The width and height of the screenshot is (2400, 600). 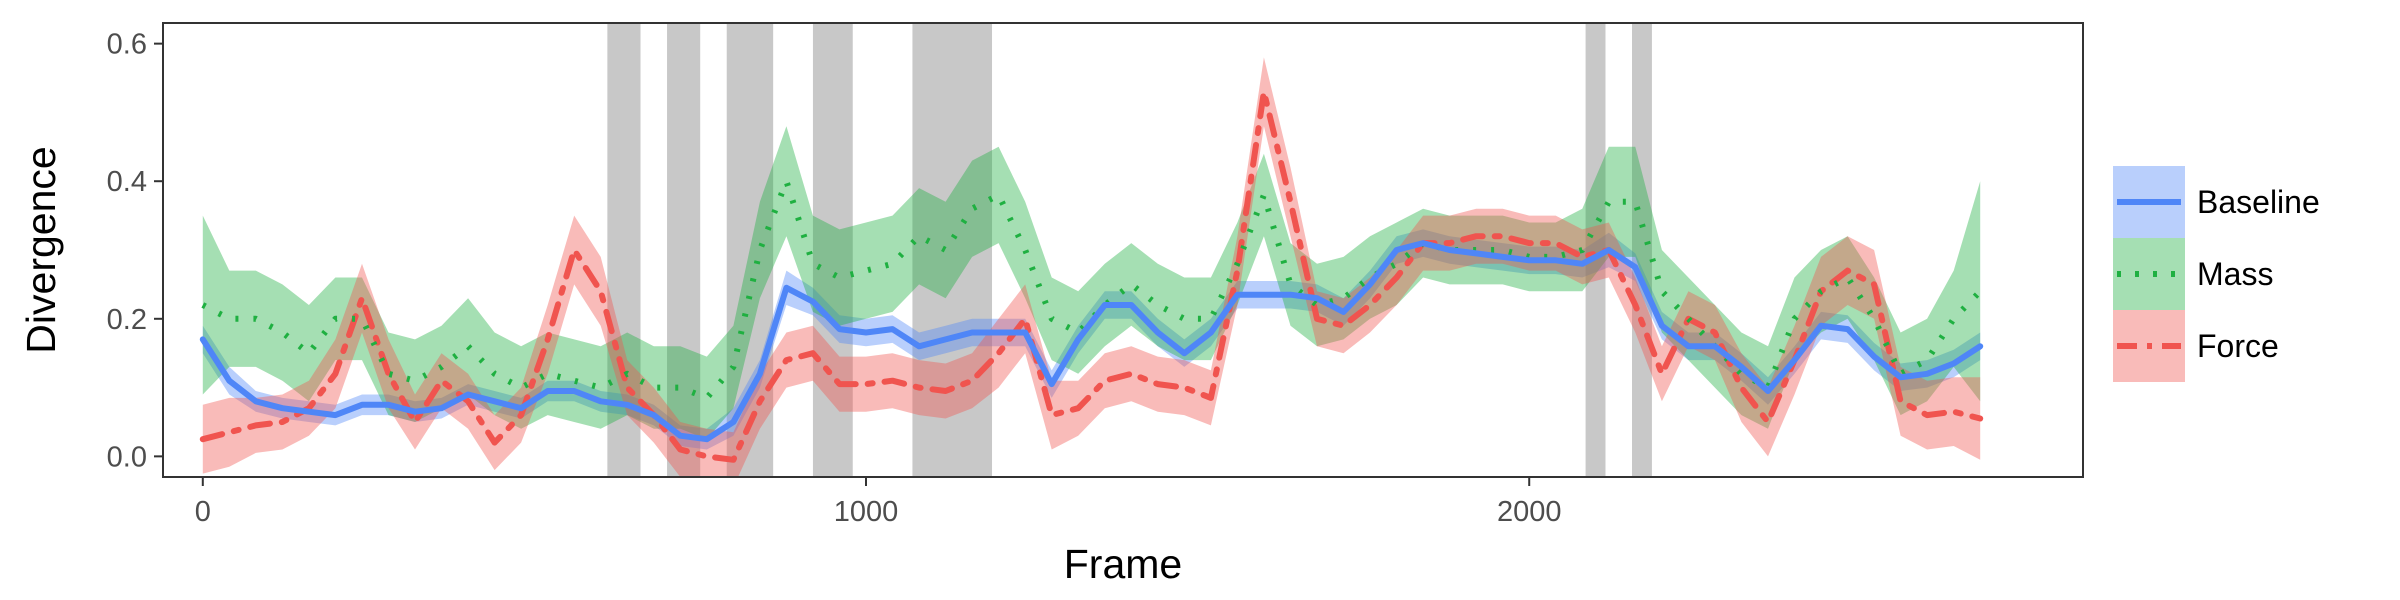 What do you see at coordinates (127, 182) in the screenshot?
I see `y-tick-label: 0.4` at bounding box center [127, 182].